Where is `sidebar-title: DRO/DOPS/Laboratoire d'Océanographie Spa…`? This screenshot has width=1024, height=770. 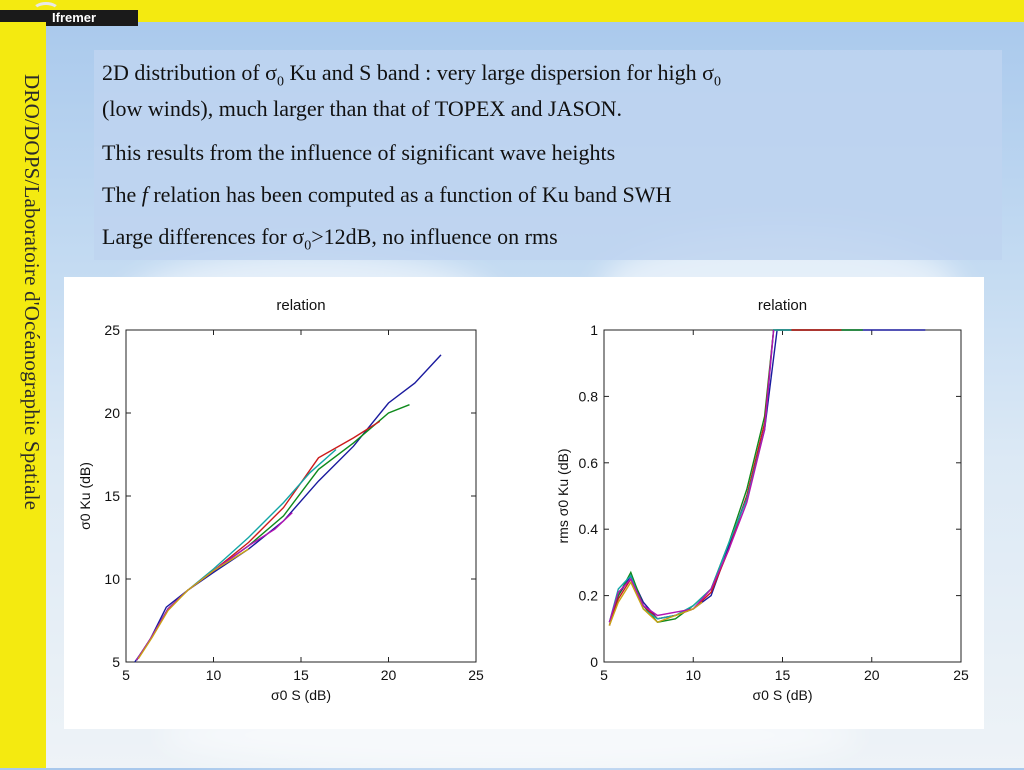
sidebar-title: DRO/DOPS/Laboratoire d'Océanographie Spa… is located at coordinates (32, 292).